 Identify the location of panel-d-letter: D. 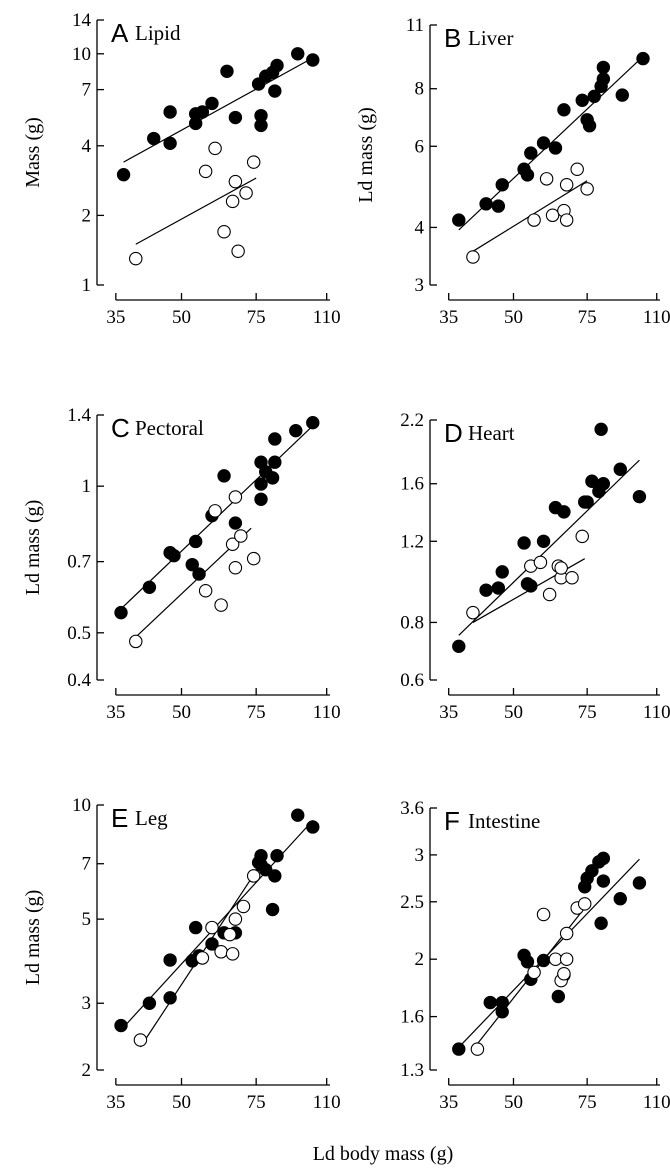
(453, 433).